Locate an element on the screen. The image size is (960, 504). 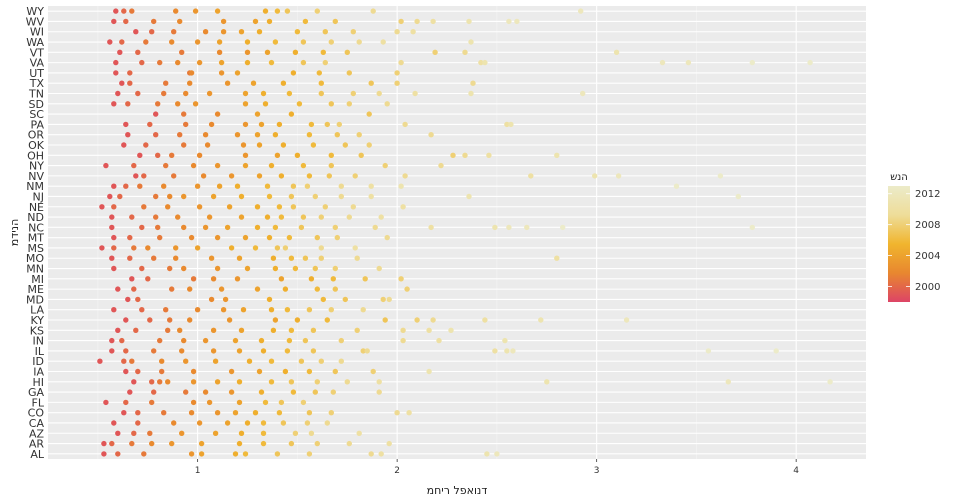
y-tick-label: IL is located at coordinates (40, 351).